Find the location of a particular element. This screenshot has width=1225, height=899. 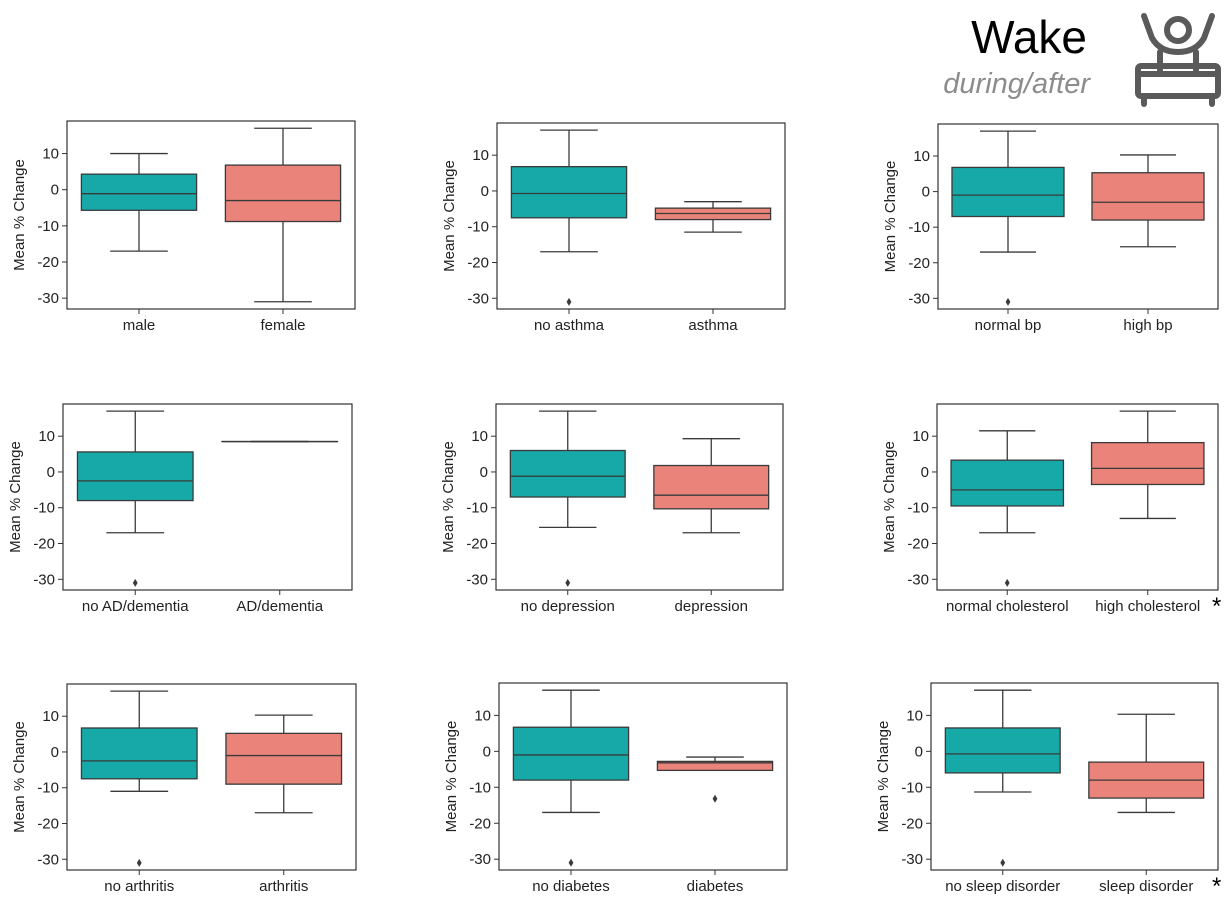

x-tick-label: arthritis is located at coordinates (283, 886).